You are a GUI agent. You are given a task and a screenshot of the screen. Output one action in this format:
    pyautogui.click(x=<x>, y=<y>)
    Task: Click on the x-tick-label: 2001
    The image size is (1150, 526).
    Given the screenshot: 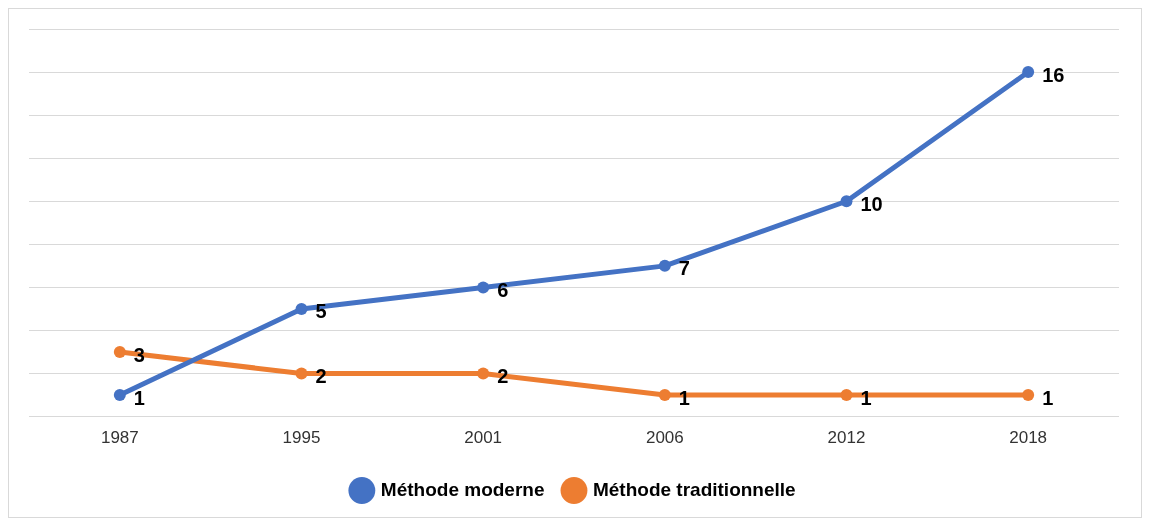 What is the action you would take?
    pyautogui.click(x=483, y=438)
    